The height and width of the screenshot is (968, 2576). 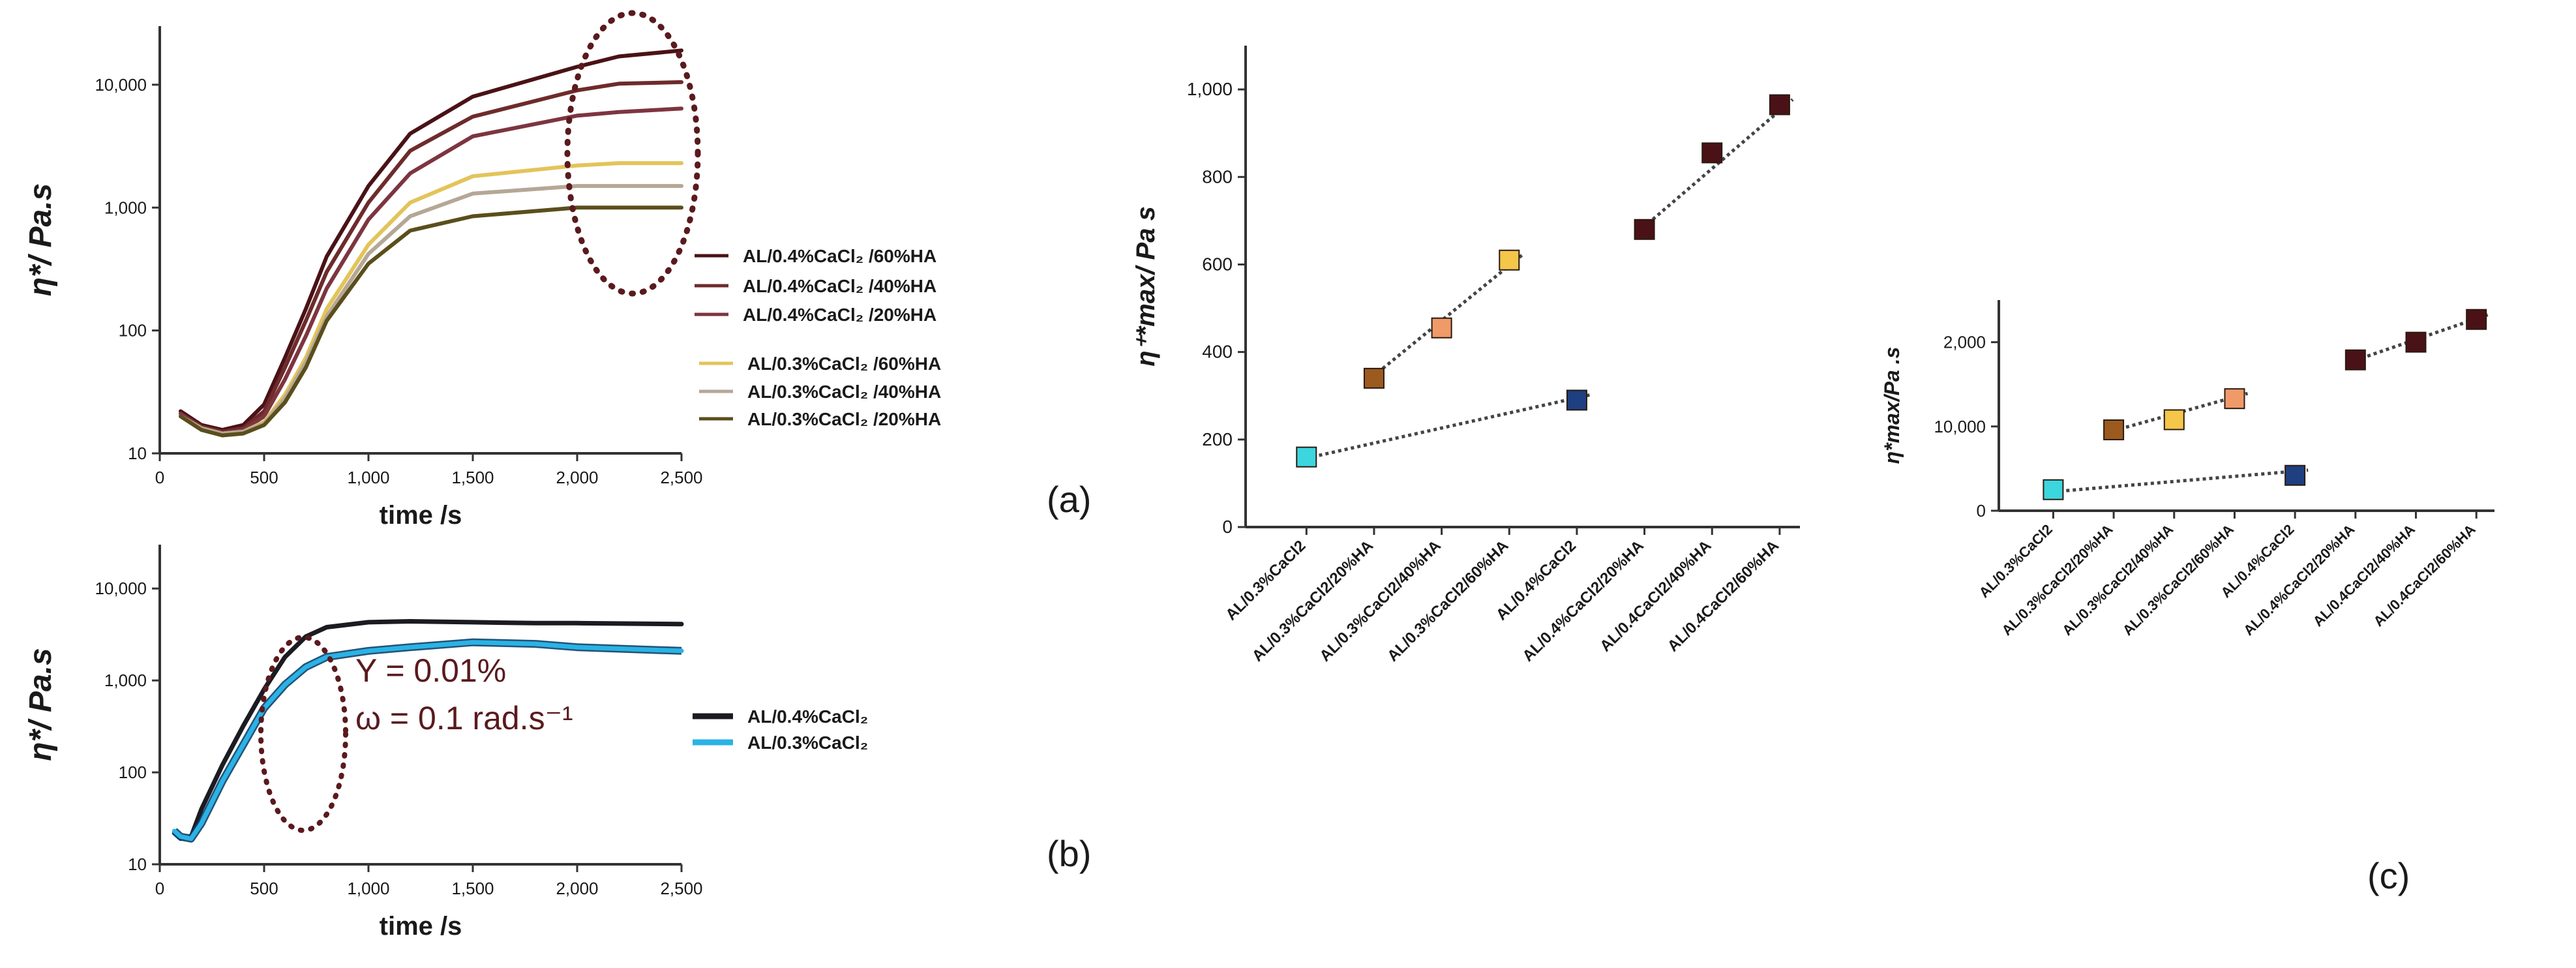 What do you see at coordinates (807, 716) in the screenshot?
I see `legend-label: AL/0.4%CaCl₂` at bounding box center [807, 716].